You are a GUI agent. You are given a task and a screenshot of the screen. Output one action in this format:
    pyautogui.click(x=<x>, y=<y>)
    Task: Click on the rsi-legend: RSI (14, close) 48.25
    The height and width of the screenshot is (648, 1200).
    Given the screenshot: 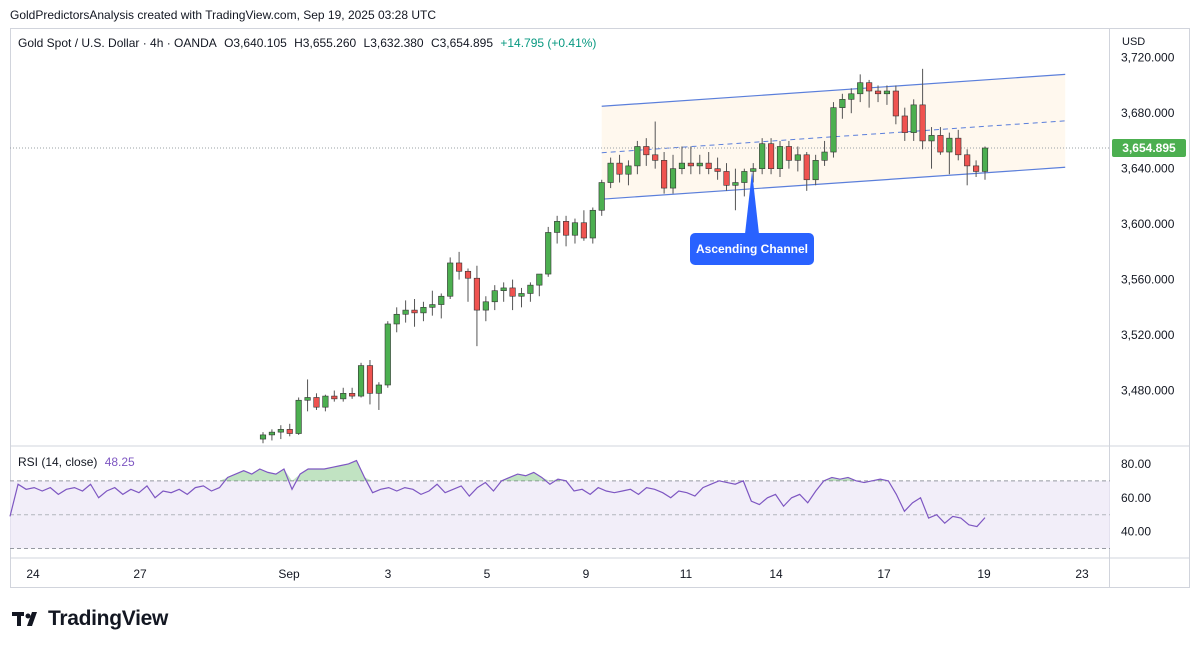 What is the action you would take?
    pyautogui.click(x=76, y=462)
    